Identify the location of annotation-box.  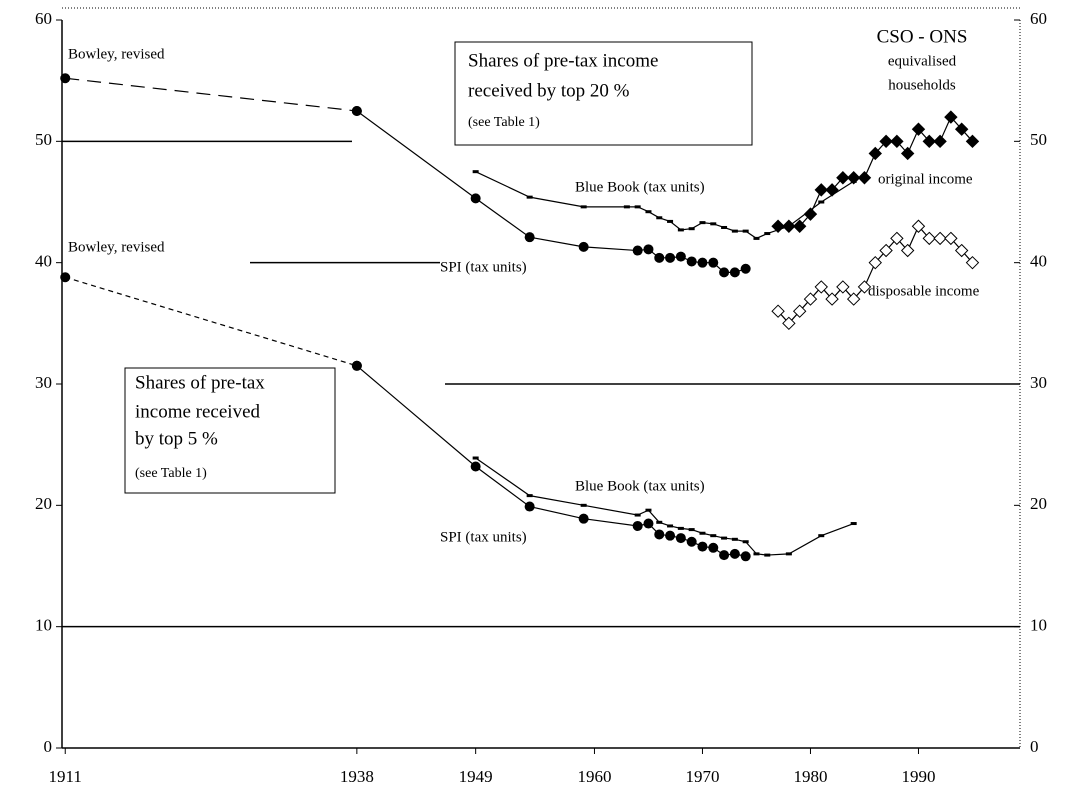
(603, 93).